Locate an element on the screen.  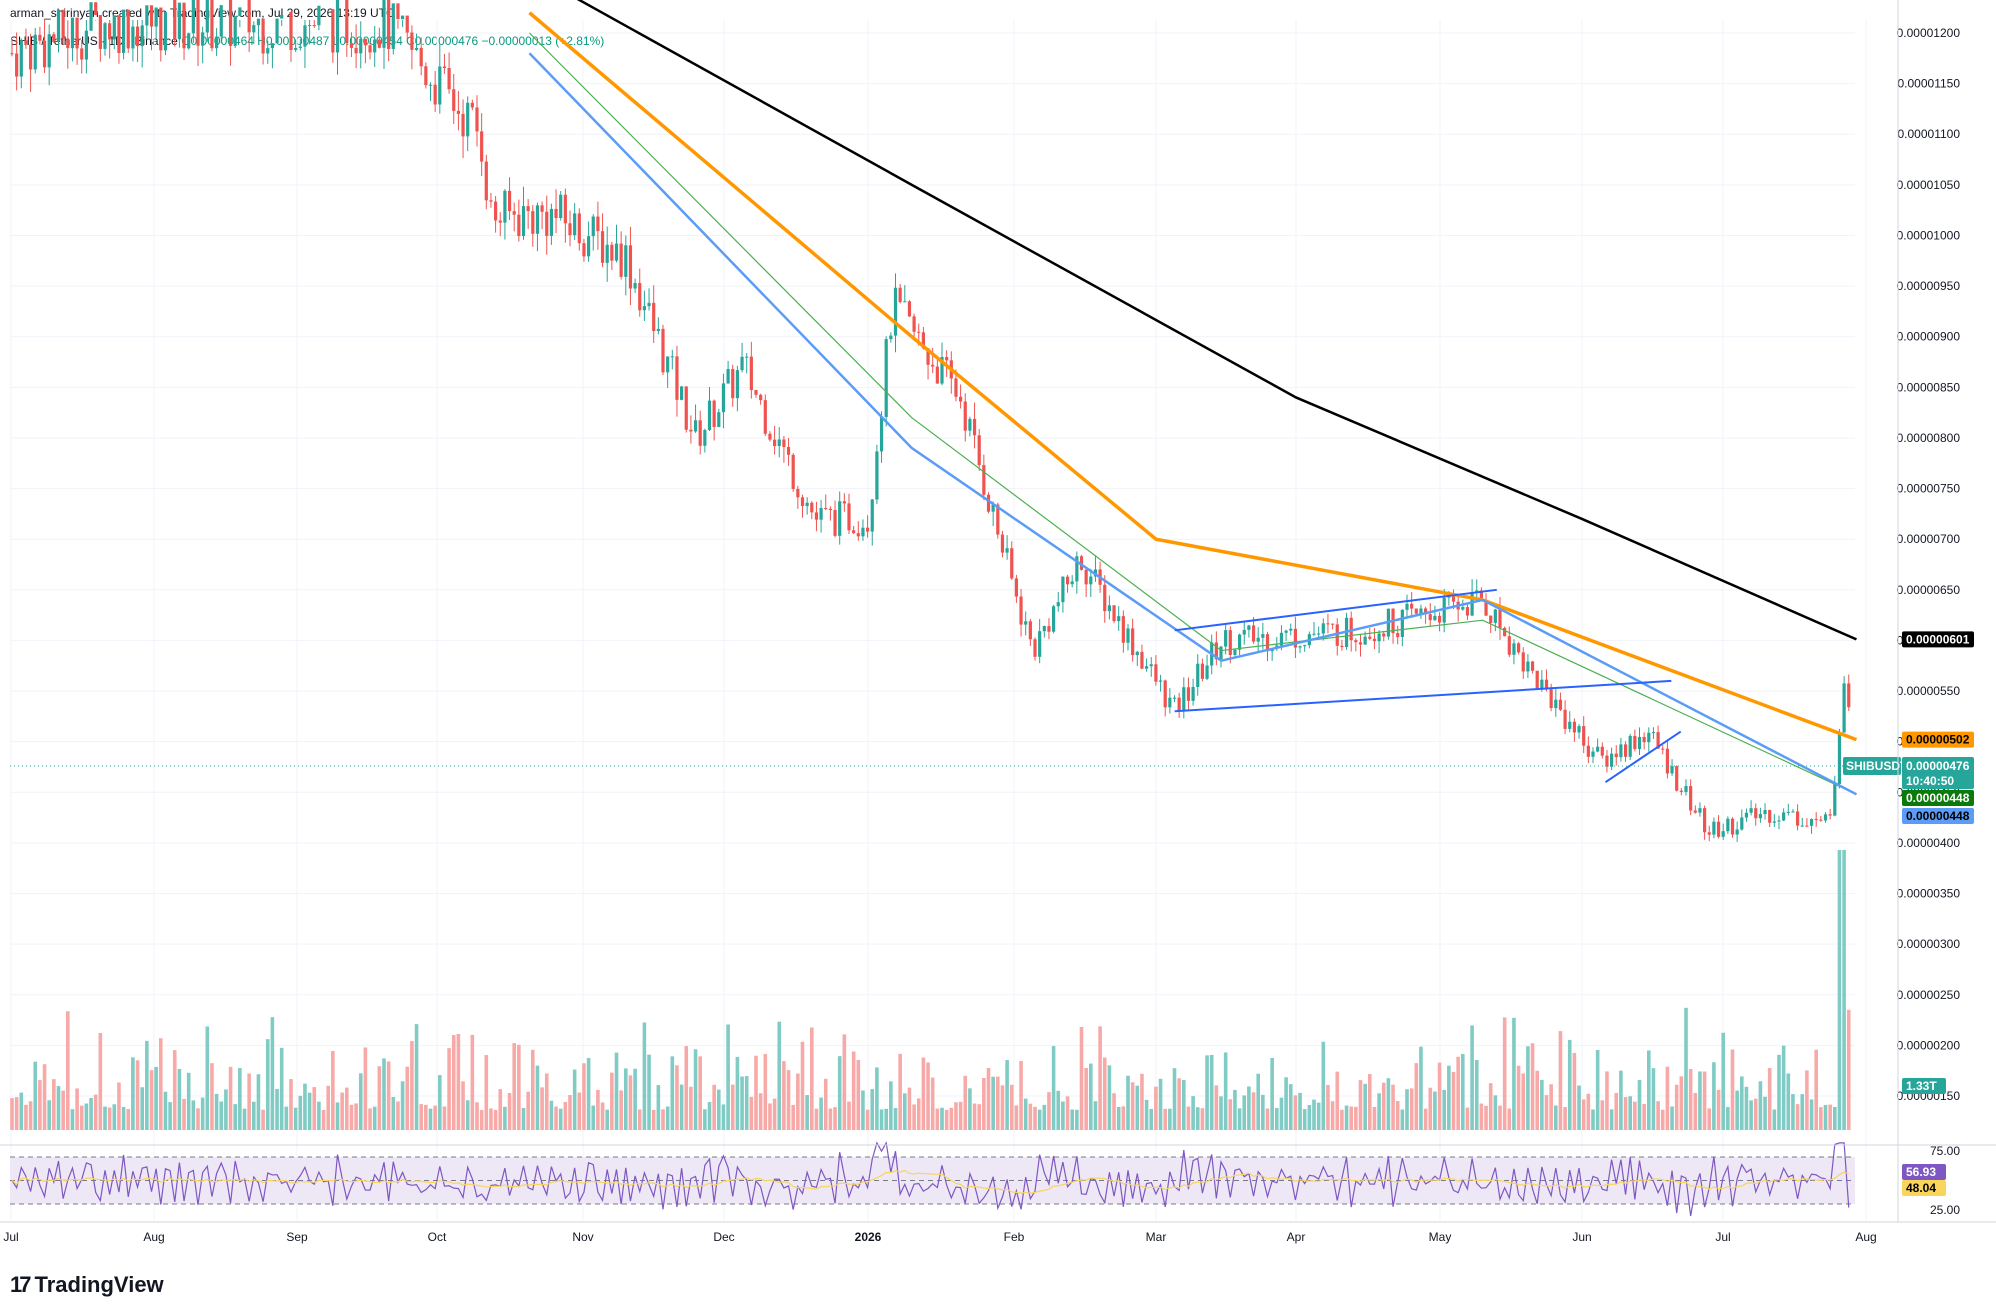
ma-fast-price-tag: 0.00000448 is located at coordinates (1938, 798).